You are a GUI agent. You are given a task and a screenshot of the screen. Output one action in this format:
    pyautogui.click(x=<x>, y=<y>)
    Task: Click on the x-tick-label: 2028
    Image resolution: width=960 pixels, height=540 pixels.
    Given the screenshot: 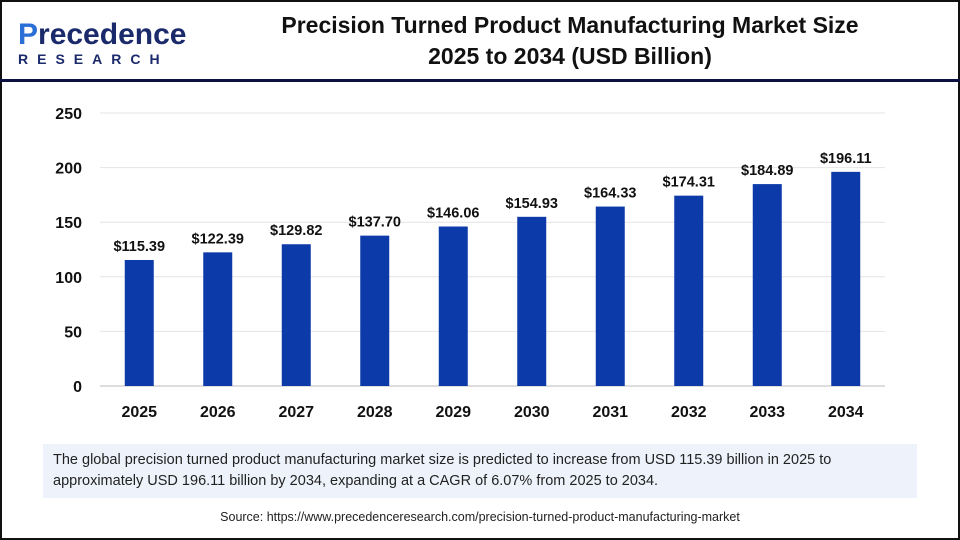 What is the action you would take?
    pyautogui.click(x=375, y=412)
    